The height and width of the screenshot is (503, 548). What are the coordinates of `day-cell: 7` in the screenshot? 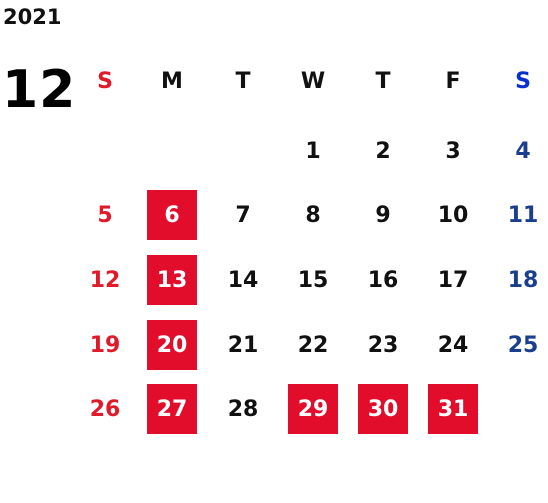 It's located at (243, 215).